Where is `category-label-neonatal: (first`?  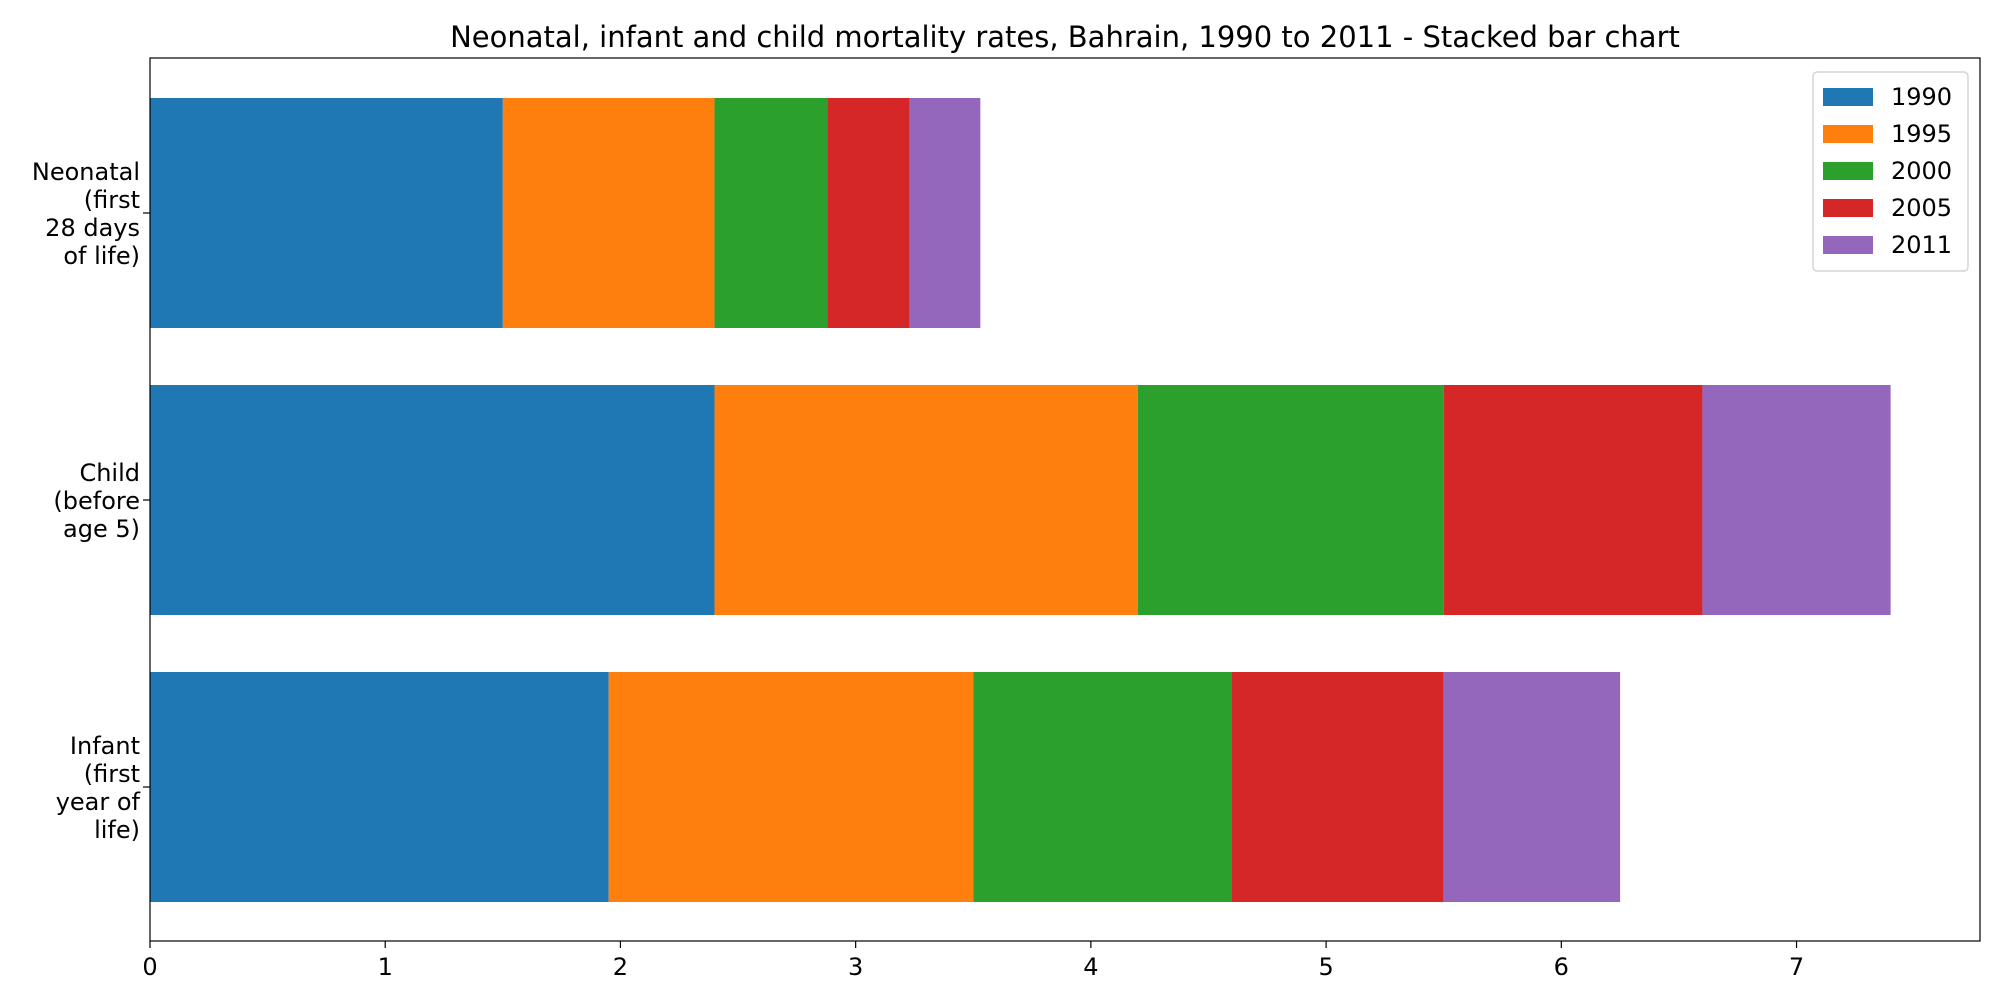
category-label-neonatal: (first is located at coordinates (112, 200).